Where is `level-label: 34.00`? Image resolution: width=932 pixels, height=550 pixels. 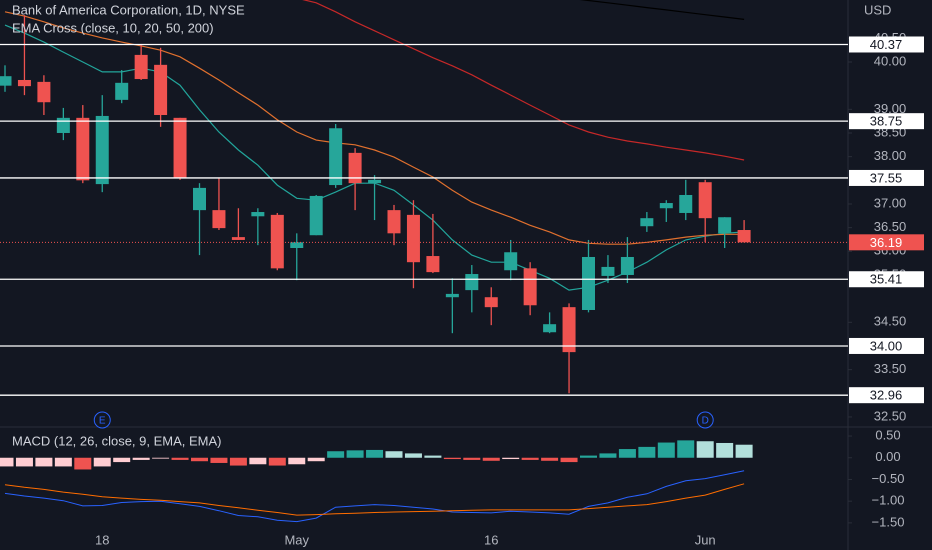
level-label: 34.00 is located at coordinates (886, 345).